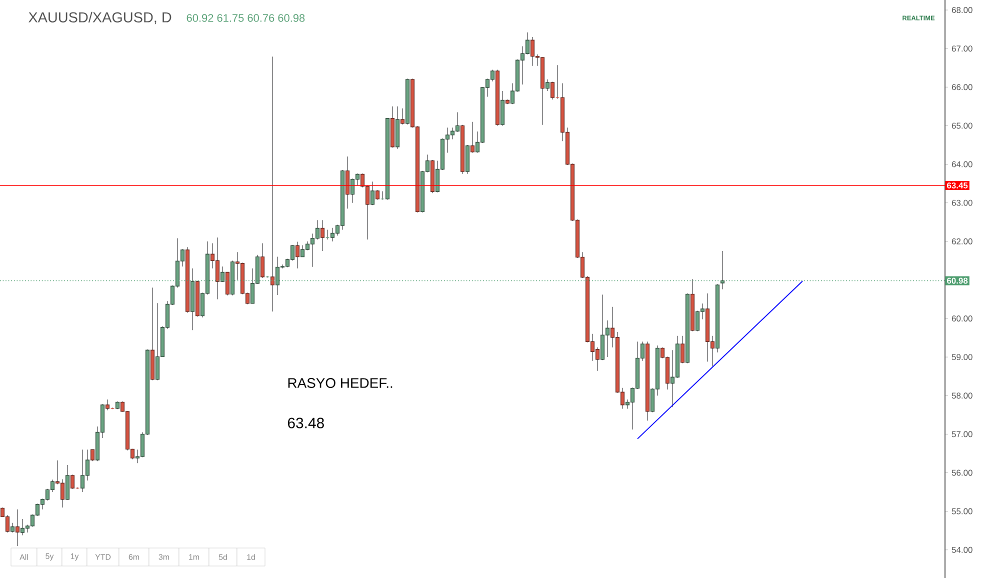 Image resolution: width=983 pixels, height=578 pixels. I want to click on annotation: RASYO HEDEF.., so click(340, 383).